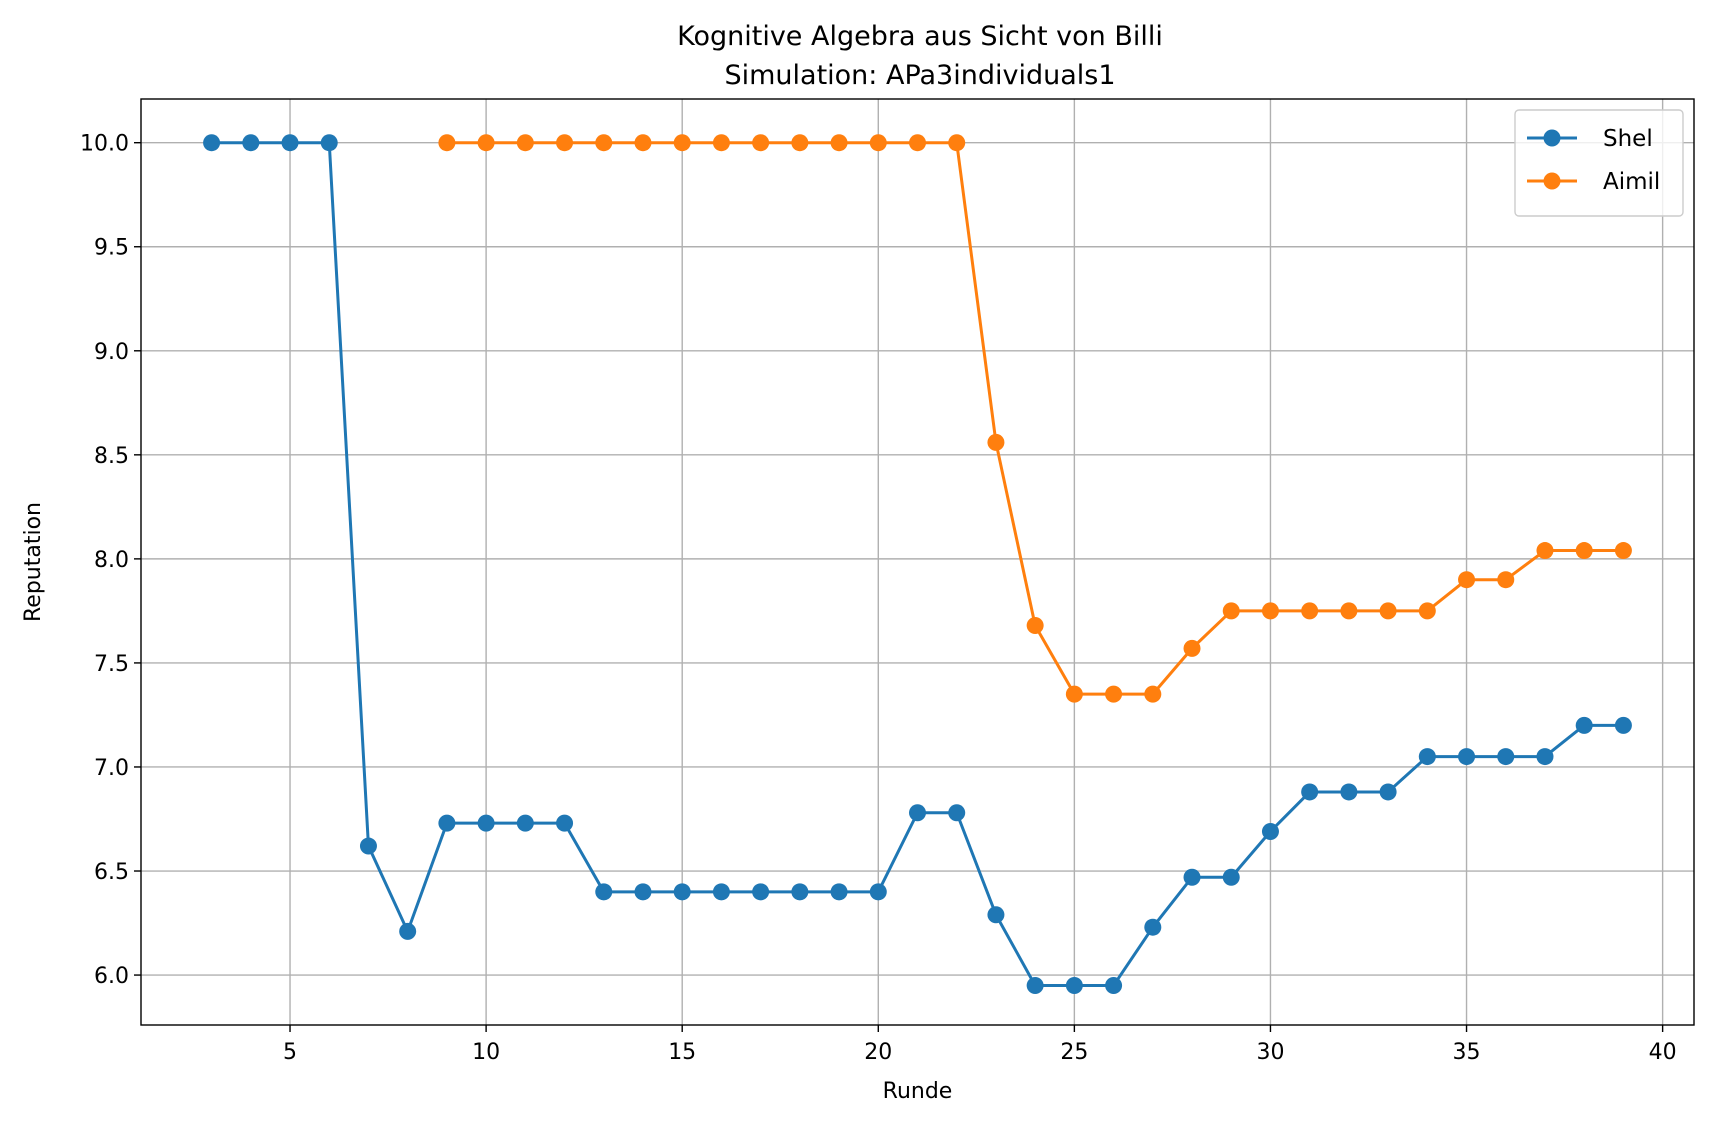 The width and height of the screenshot is (1710, 1131). Describe the element at coordinates (111, 560) in the screenshot. I see `y-tick-label: 8.0` at that location.